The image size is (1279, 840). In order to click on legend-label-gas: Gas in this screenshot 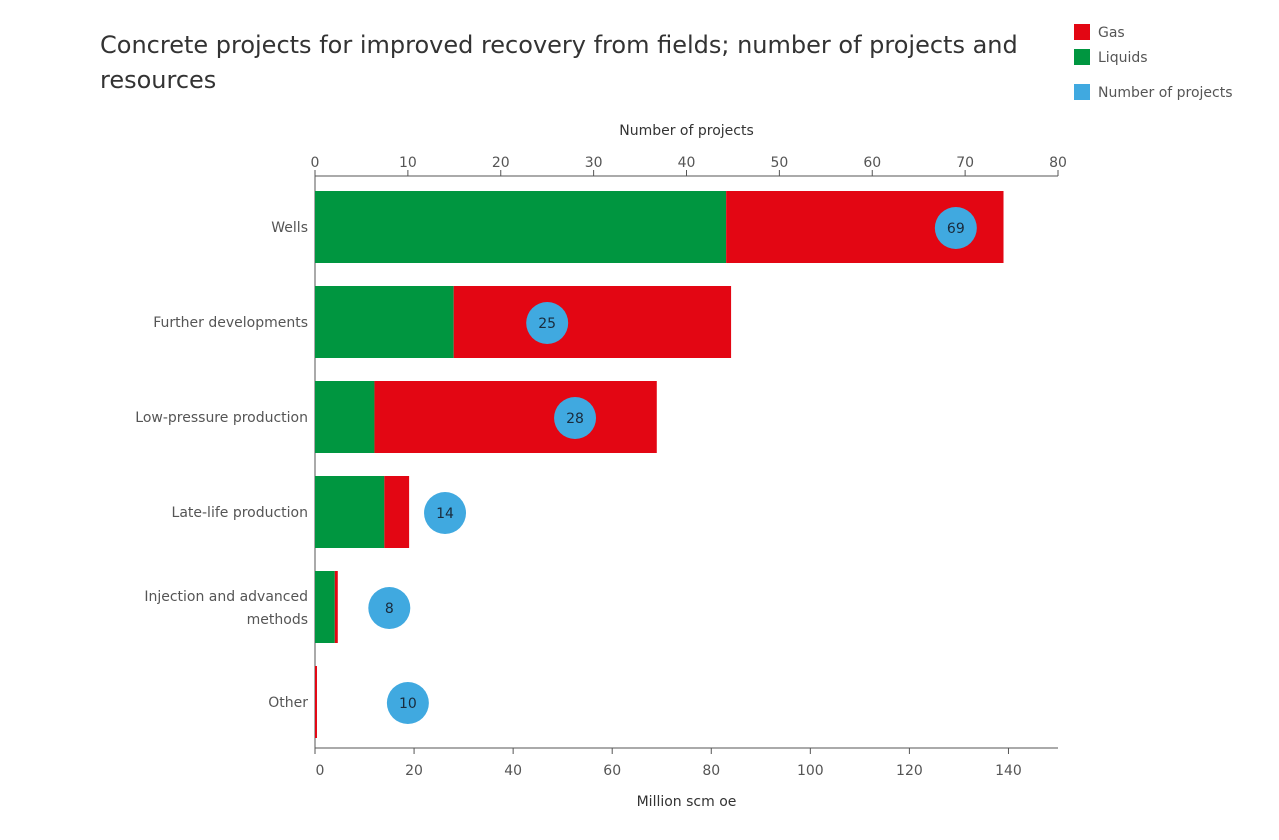, I will do `click(1111, 33)`.